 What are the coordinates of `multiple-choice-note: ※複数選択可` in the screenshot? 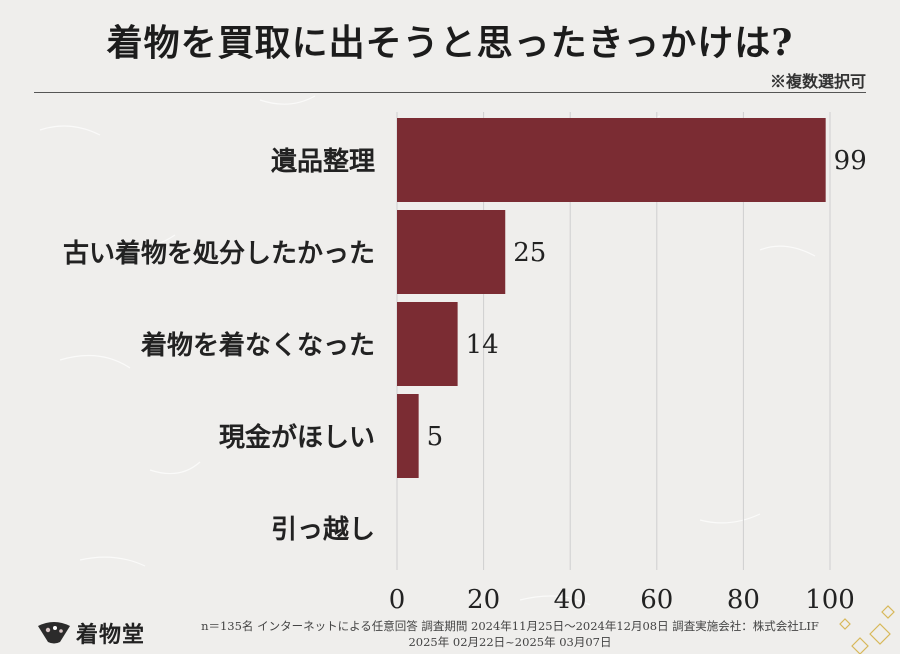 It's located at (817, 81).